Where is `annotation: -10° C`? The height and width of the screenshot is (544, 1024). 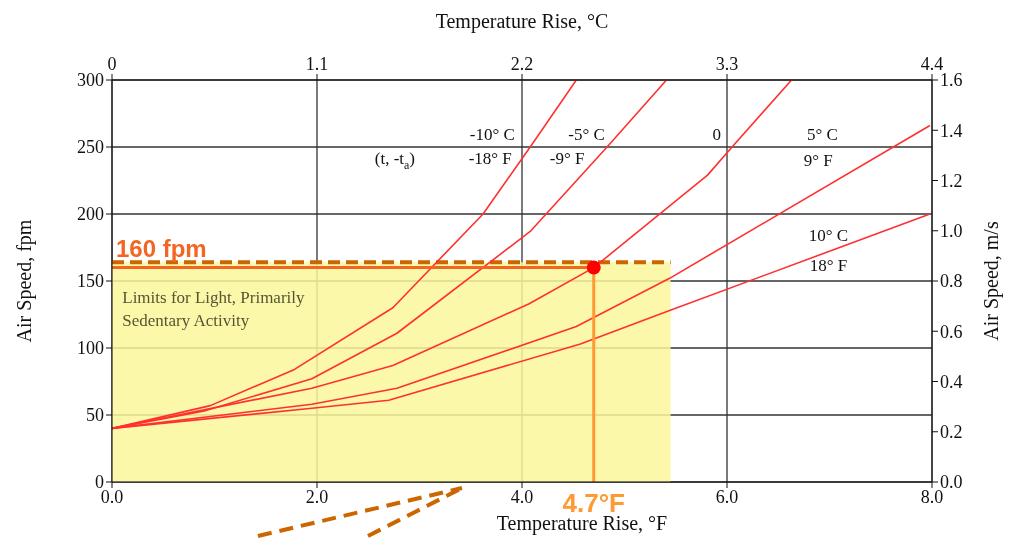 annotation: -10° C is located at coordinates (492, 134).